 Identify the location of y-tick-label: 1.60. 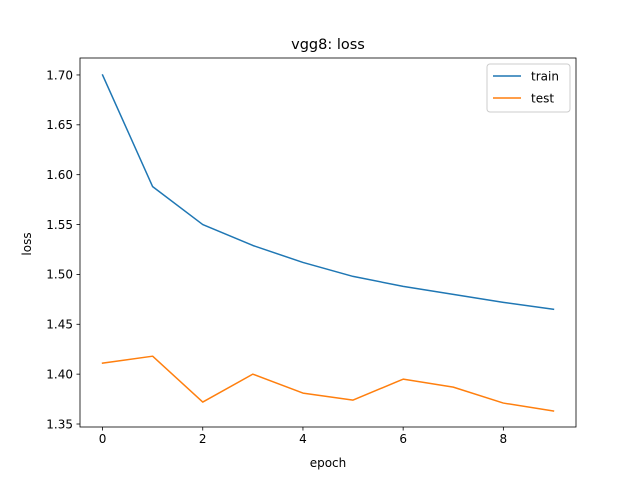
(59, 175).